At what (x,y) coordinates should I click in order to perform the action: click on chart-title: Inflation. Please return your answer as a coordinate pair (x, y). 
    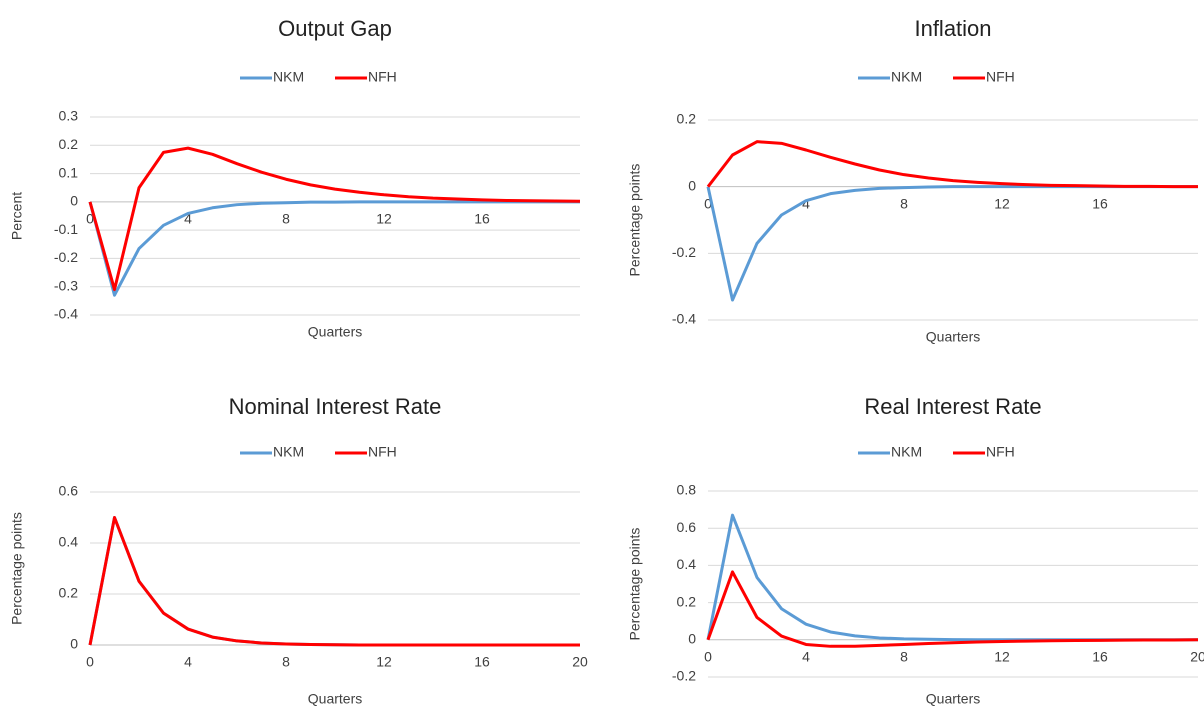
    Looking at the image, I should click on (952, 28).